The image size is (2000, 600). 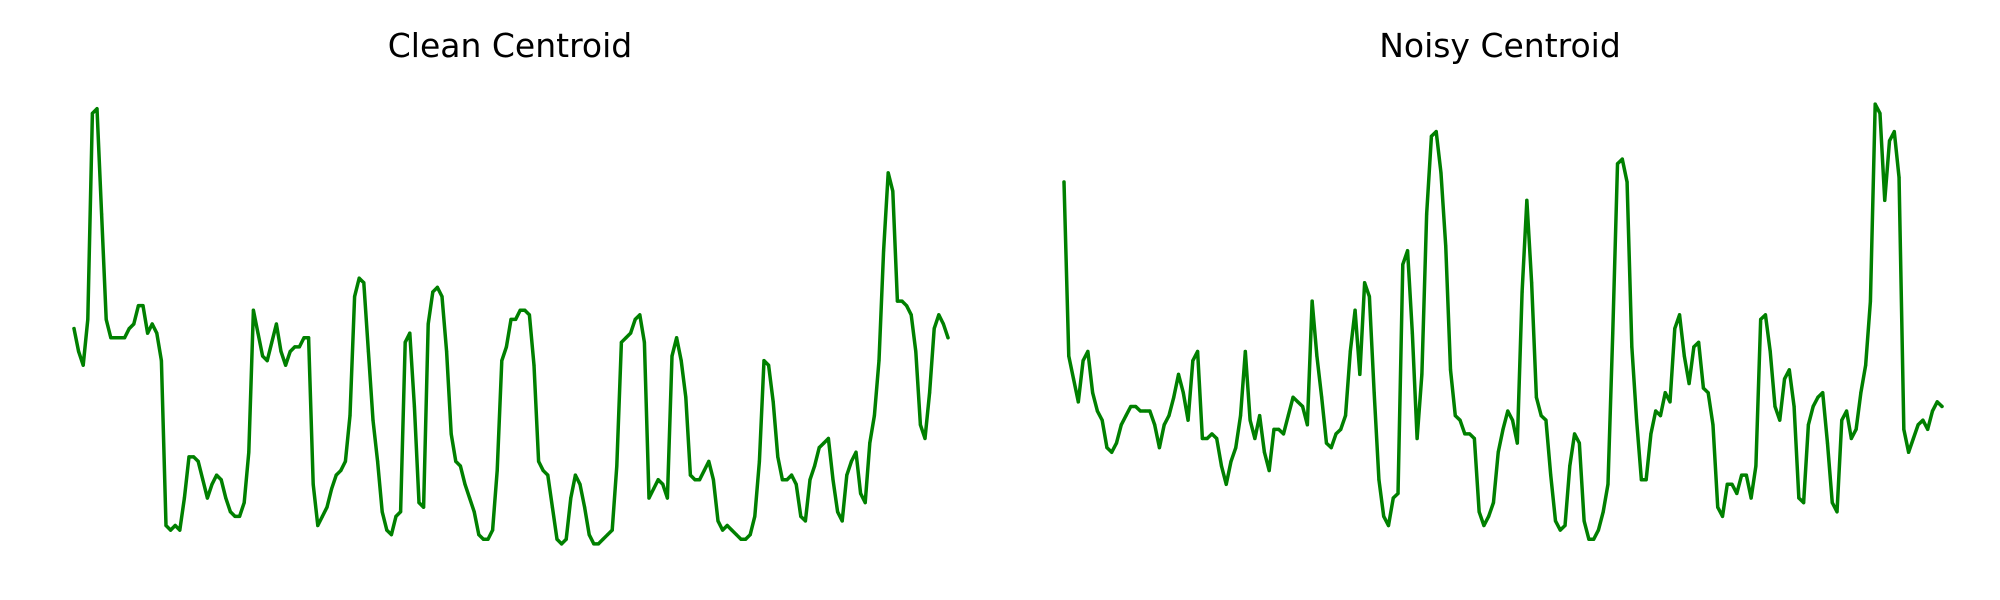 What do you see at coordinates (510, 45) in the screenshot?
I see `clean-centroid-title: Clean Centroid` at bounding box center [510, 45].